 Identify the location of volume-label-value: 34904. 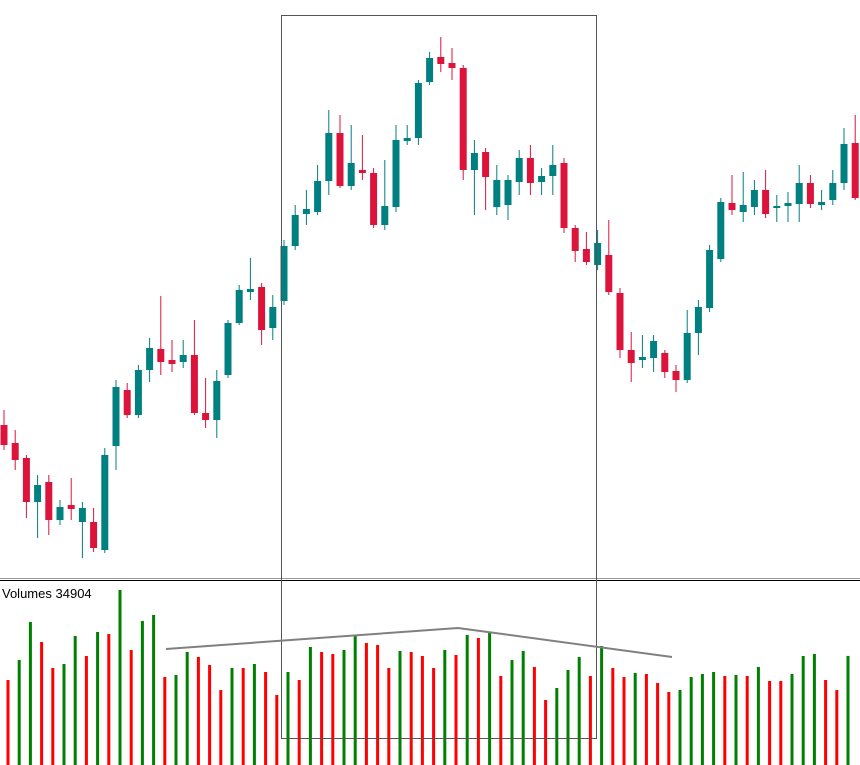
(74, 593).